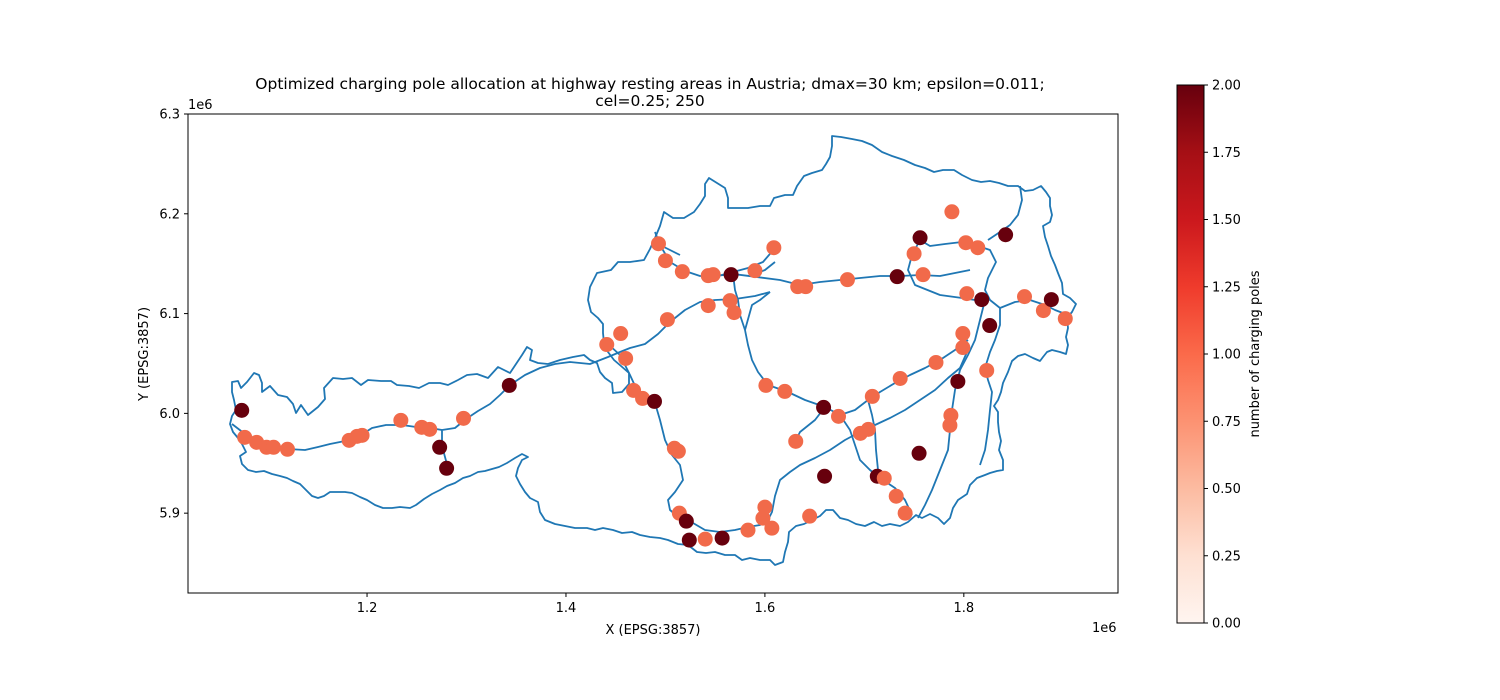 This screenshot has width=1500, height=700. I want to click on x-tick-label: 1.4, so click(566, 608).